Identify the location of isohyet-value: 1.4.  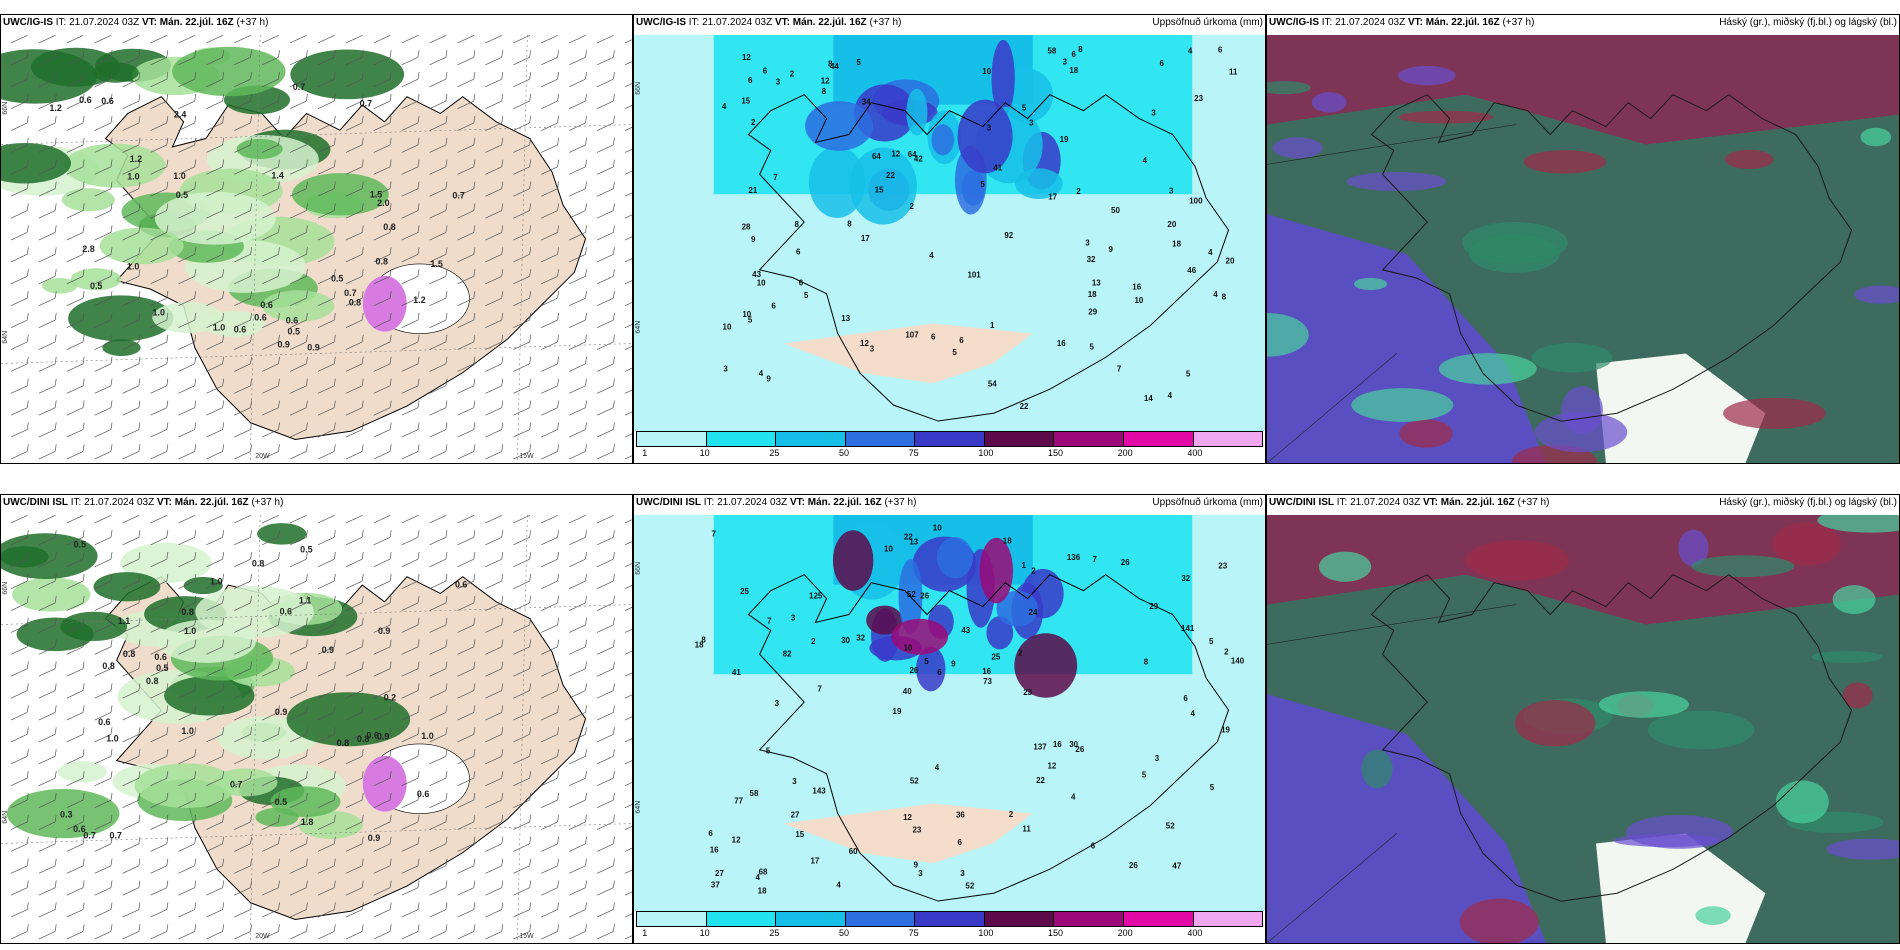
(277, 175).